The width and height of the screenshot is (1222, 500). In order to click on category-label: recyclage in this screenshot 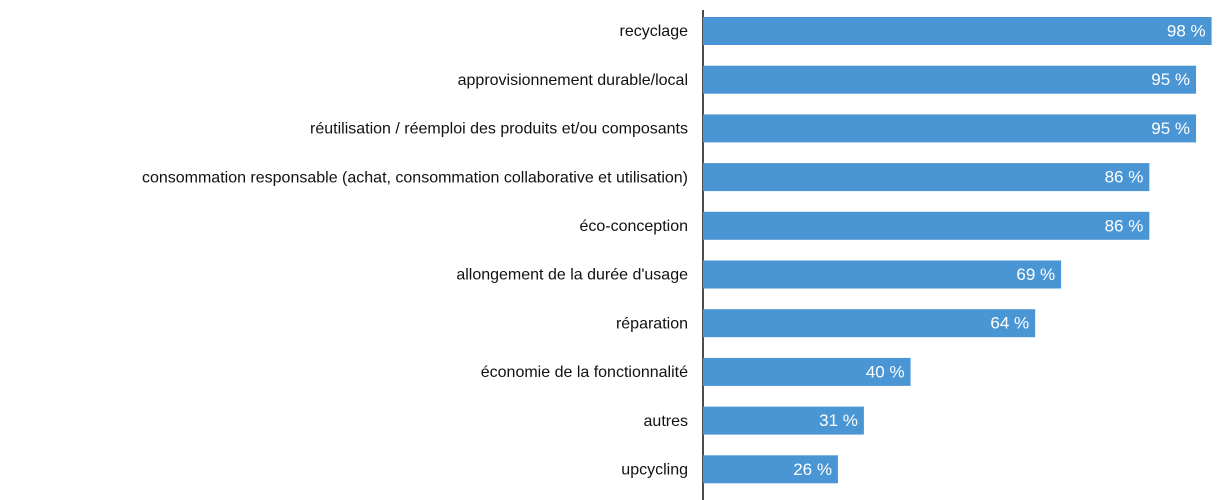, I will do `click(654, 31)`.